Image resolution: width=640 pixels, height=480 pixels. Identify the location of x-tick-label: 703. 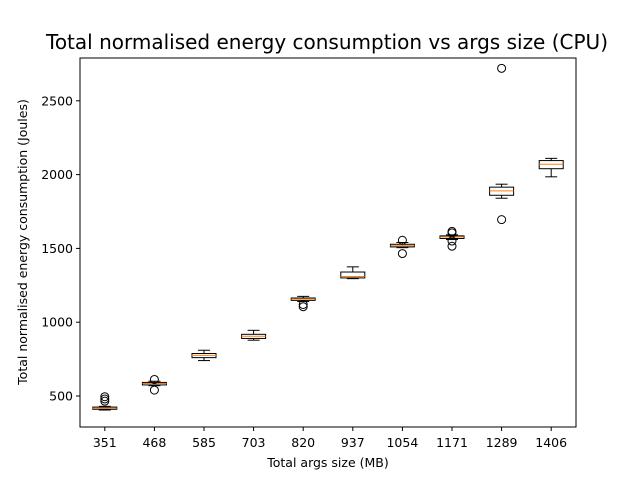
(254, 442).